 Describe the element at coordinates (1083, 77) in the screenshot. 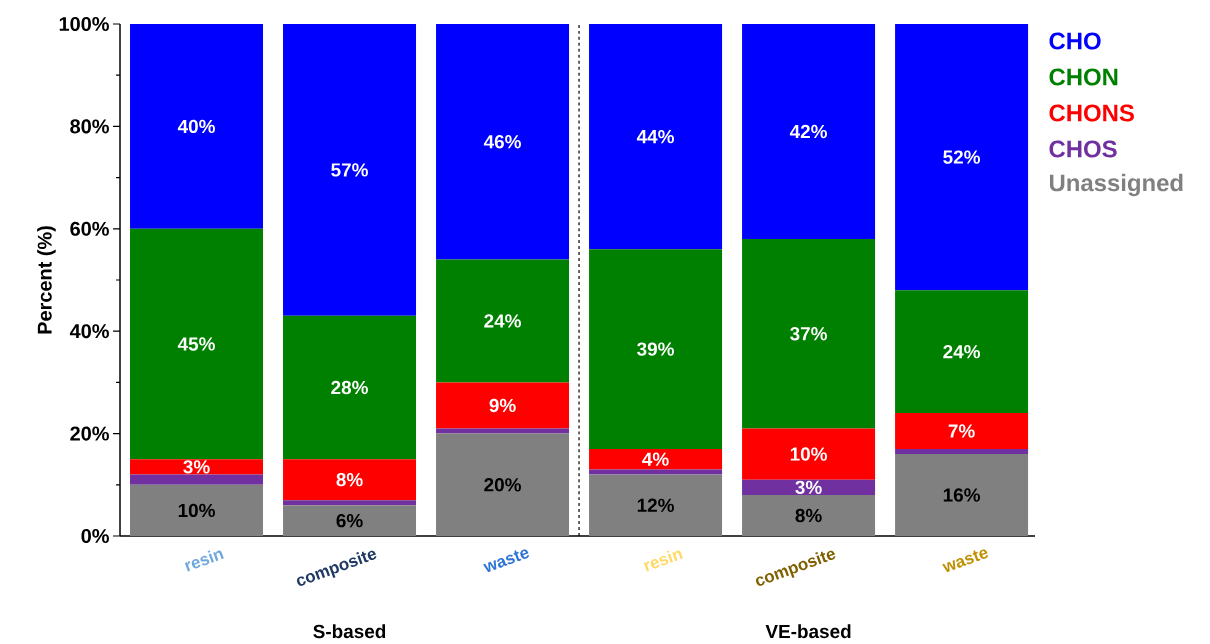

I see `text: CHON` at that location.